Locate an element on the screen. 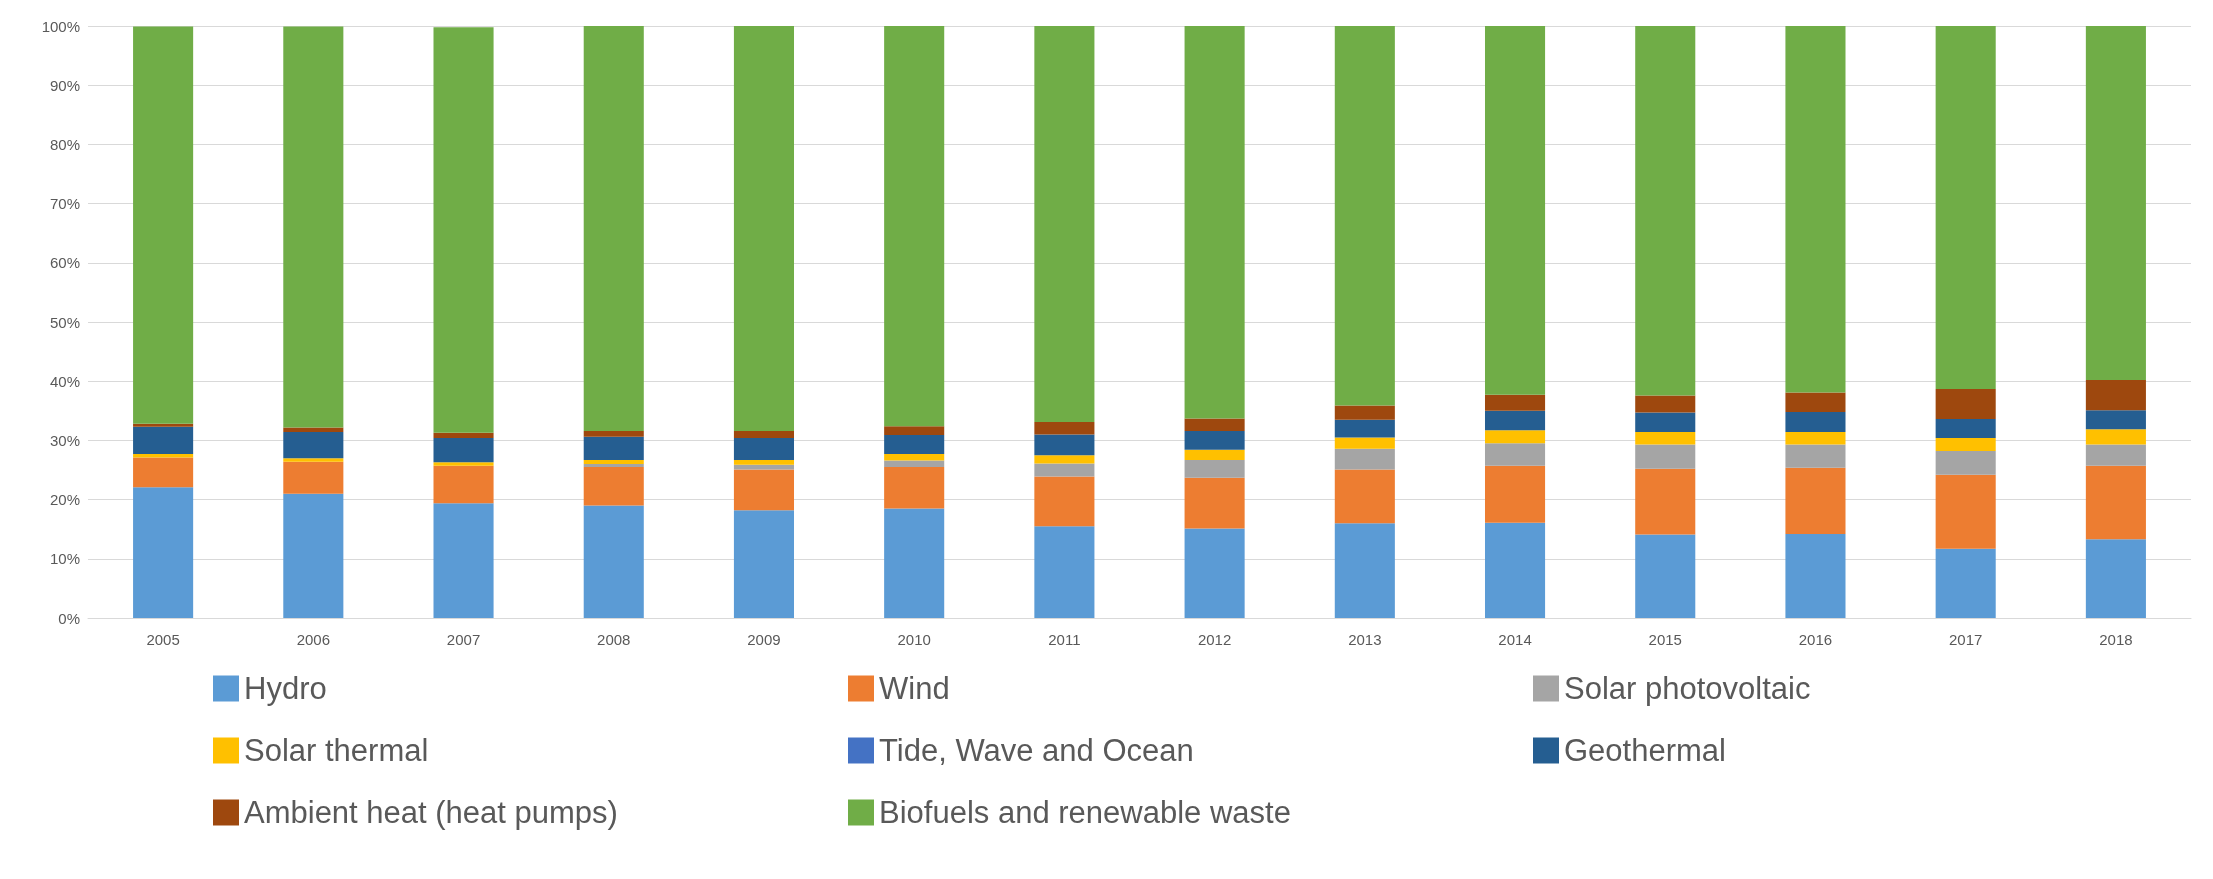 This screenshot has height=879, width=2213. y-tick-label: 60% is located at coordinates (64, 263).